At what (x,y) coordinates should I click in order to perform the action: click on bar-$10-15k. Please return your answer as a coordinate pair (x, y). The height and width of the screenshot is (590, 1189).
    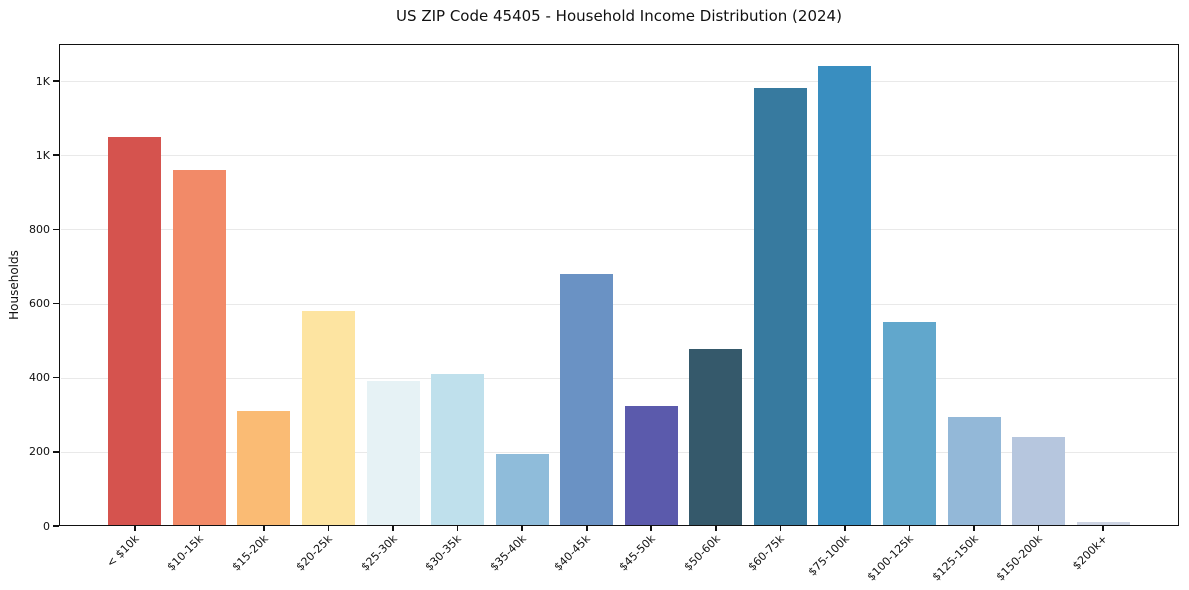
    Looking at the image, I should click on (199, 348).